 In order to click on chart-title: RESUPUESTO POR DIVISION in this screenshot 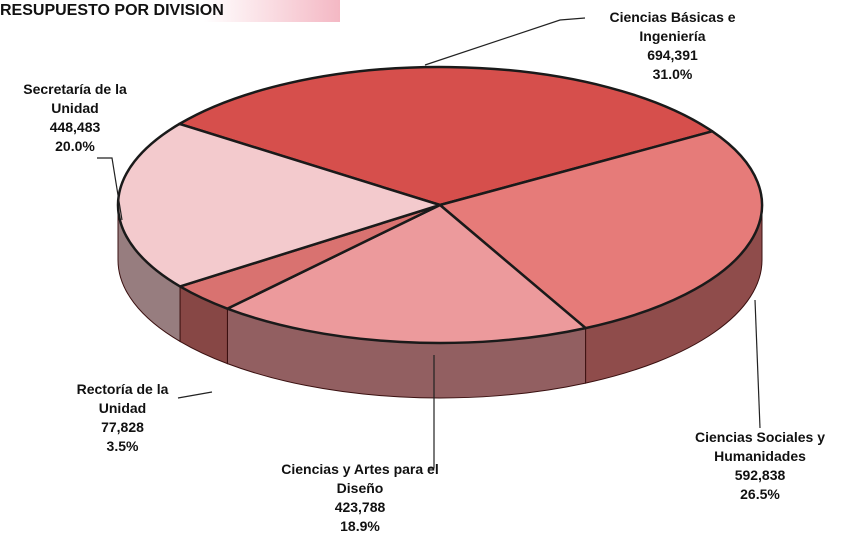, I will do `click(170, 11)`.